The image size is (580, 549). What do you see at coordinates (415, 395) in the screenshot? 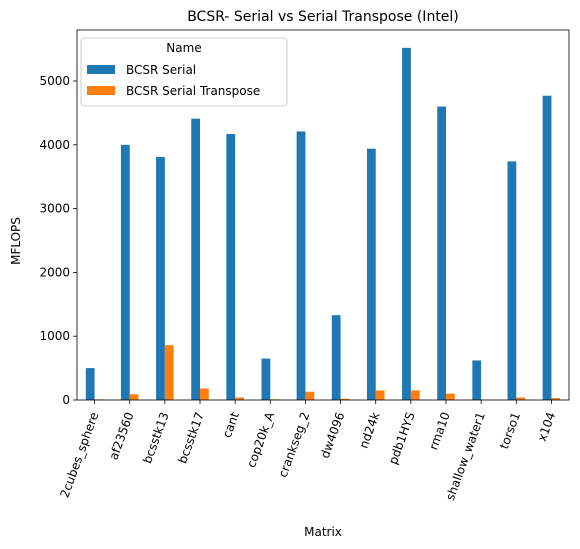
I see `bar-bcsr-serial-transpose-pdb1hys` at bounding box center [415, 395].